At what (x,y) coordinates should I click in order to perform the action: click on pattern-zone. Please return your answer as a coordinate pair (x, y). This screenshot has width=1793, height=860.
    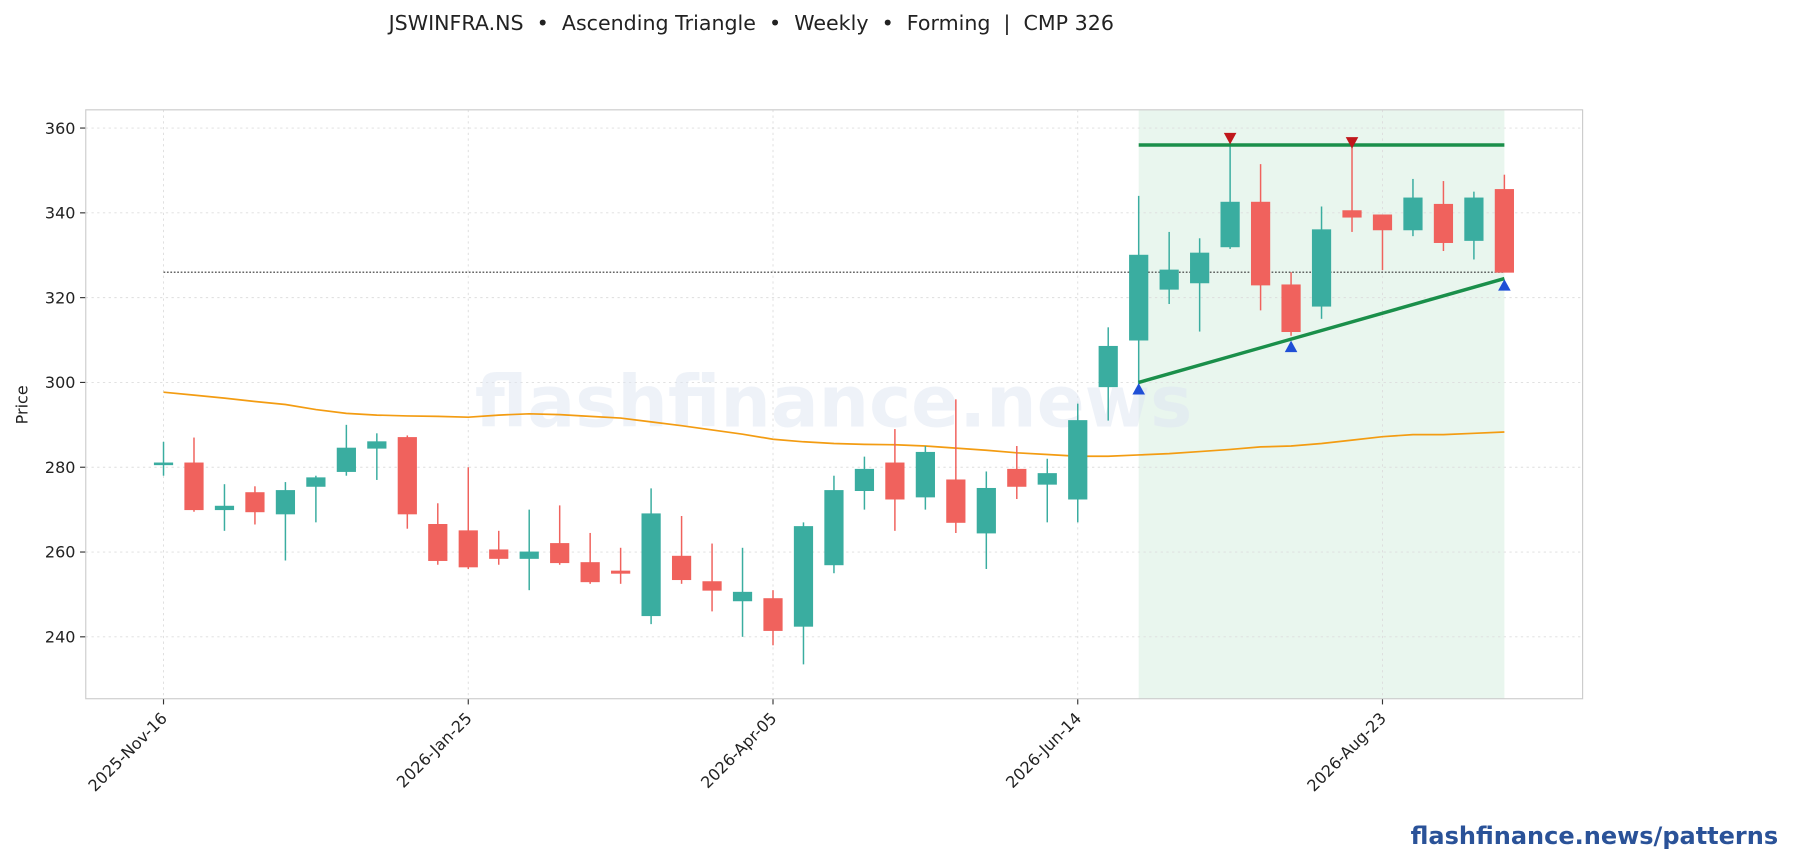
    Looking at the image, I should click on (1321, 404).